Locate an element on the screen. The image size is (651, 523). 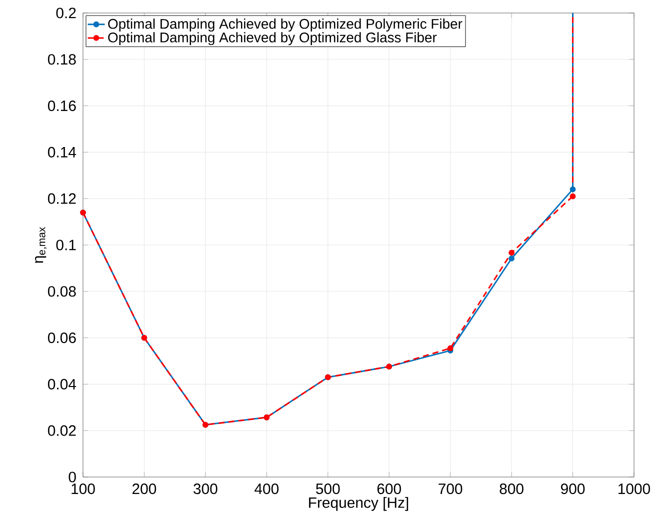
y-axis-title: η$_{e,max}$ is located at coordinates (41, 244).